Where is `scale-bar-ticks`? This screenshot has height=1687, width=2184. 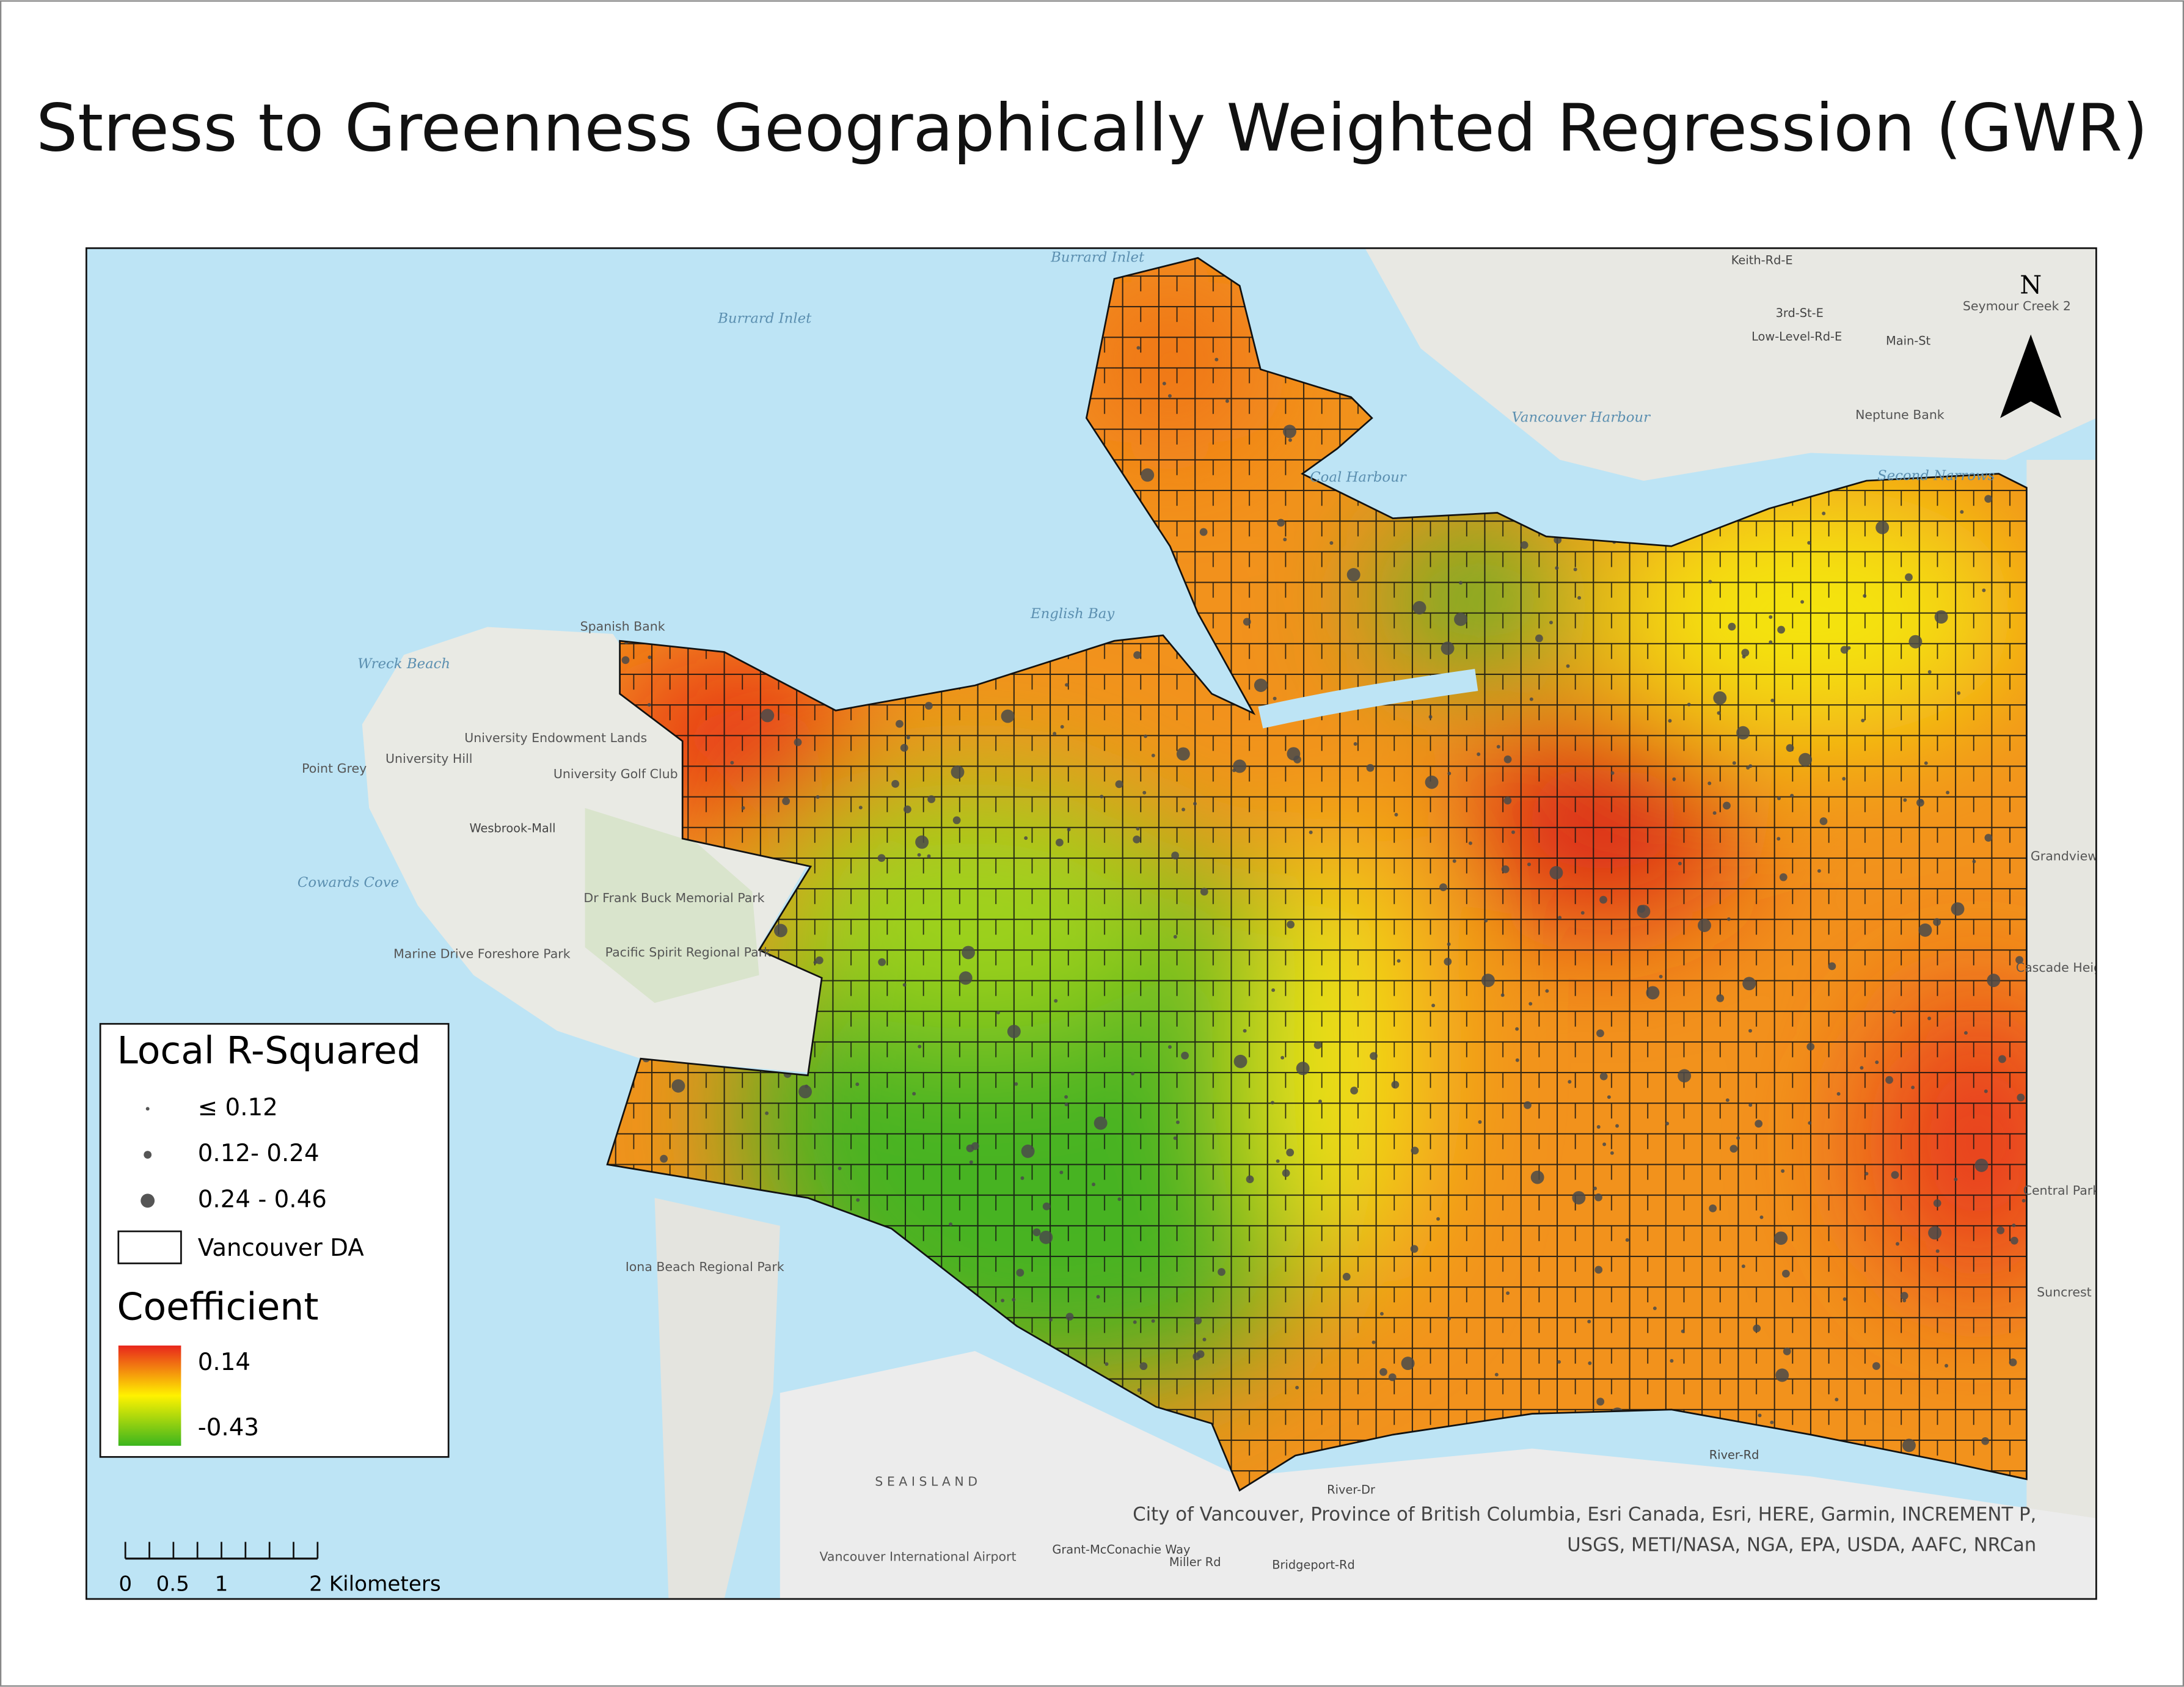 scale-bar-ticks is located at coordinates (222, 1550).